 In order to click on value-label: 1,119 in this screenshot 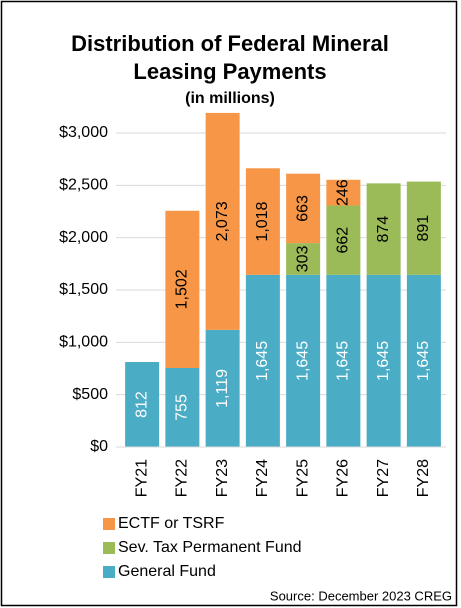, I will do `click(222, 388)`.